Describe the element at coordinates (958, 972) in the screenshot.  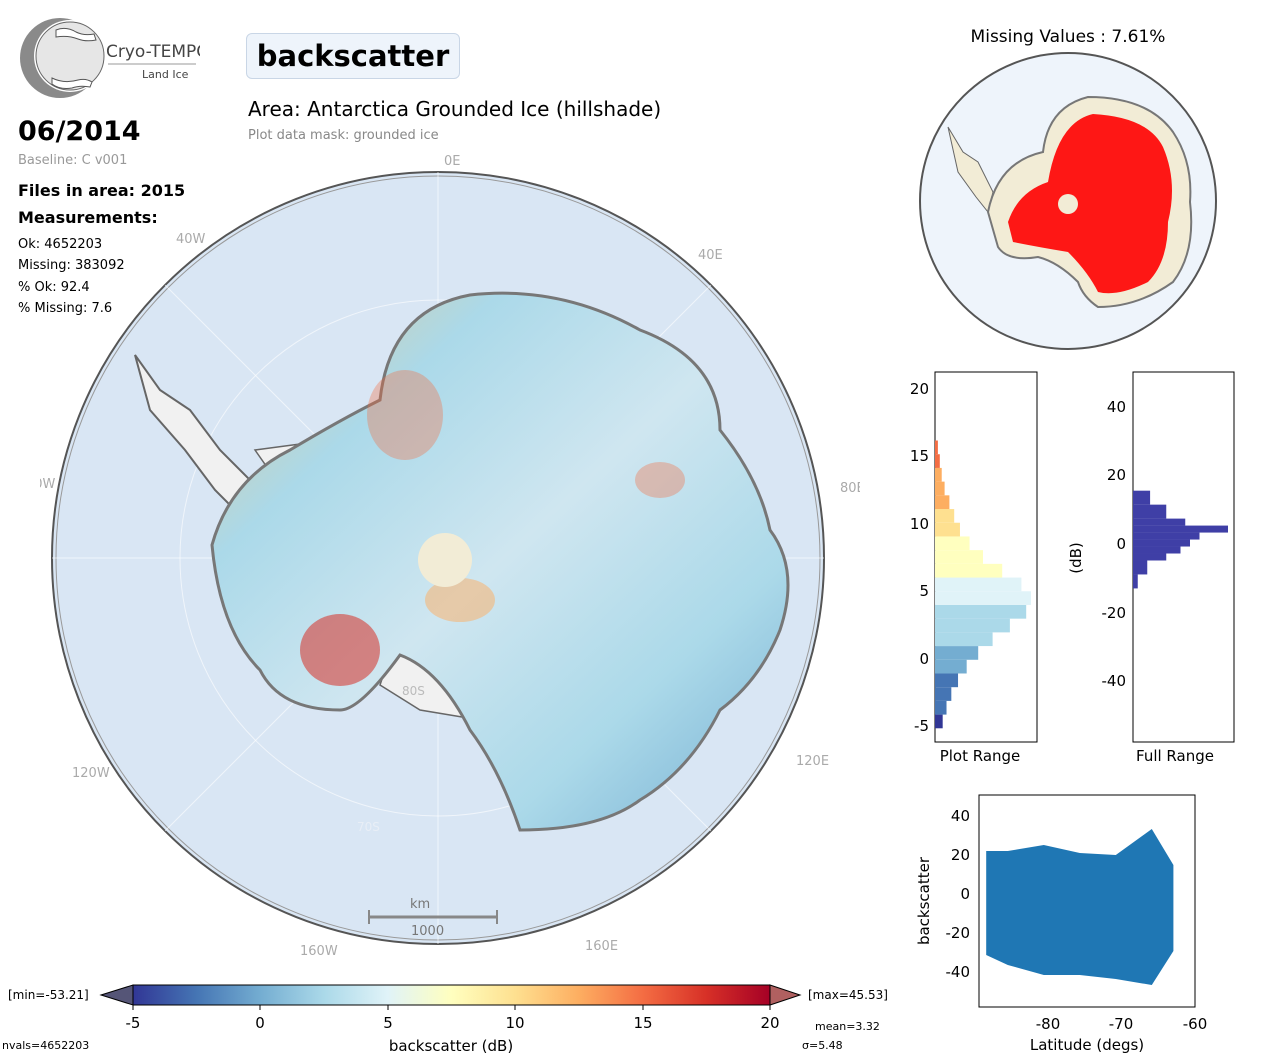
I see `scatter-ytick-neg40: -40` at that location.